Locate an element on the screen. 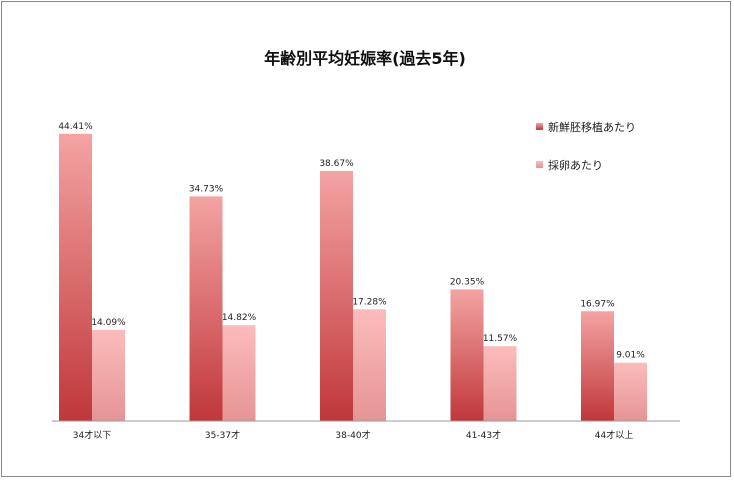 This screenshot has width=734, height=480. value-label-series-2-1: 14.09% is located at coordinates (108, 323).